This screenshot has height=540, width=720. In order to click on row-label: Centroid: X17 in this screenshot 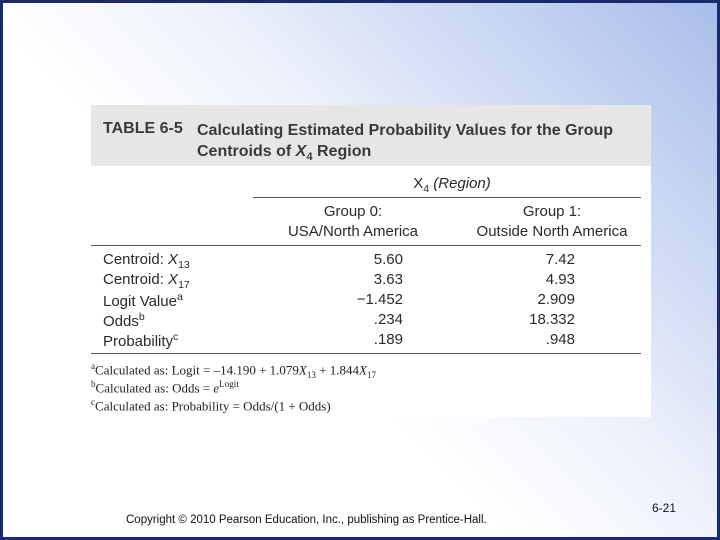, I will do `click(146, 281)`.